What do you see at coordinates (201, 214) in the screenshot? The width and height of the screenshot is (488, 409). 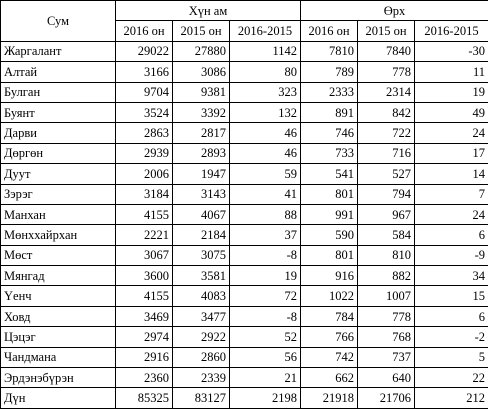 I see `row-value-cell: 4067` at bounding box center [201, 214].